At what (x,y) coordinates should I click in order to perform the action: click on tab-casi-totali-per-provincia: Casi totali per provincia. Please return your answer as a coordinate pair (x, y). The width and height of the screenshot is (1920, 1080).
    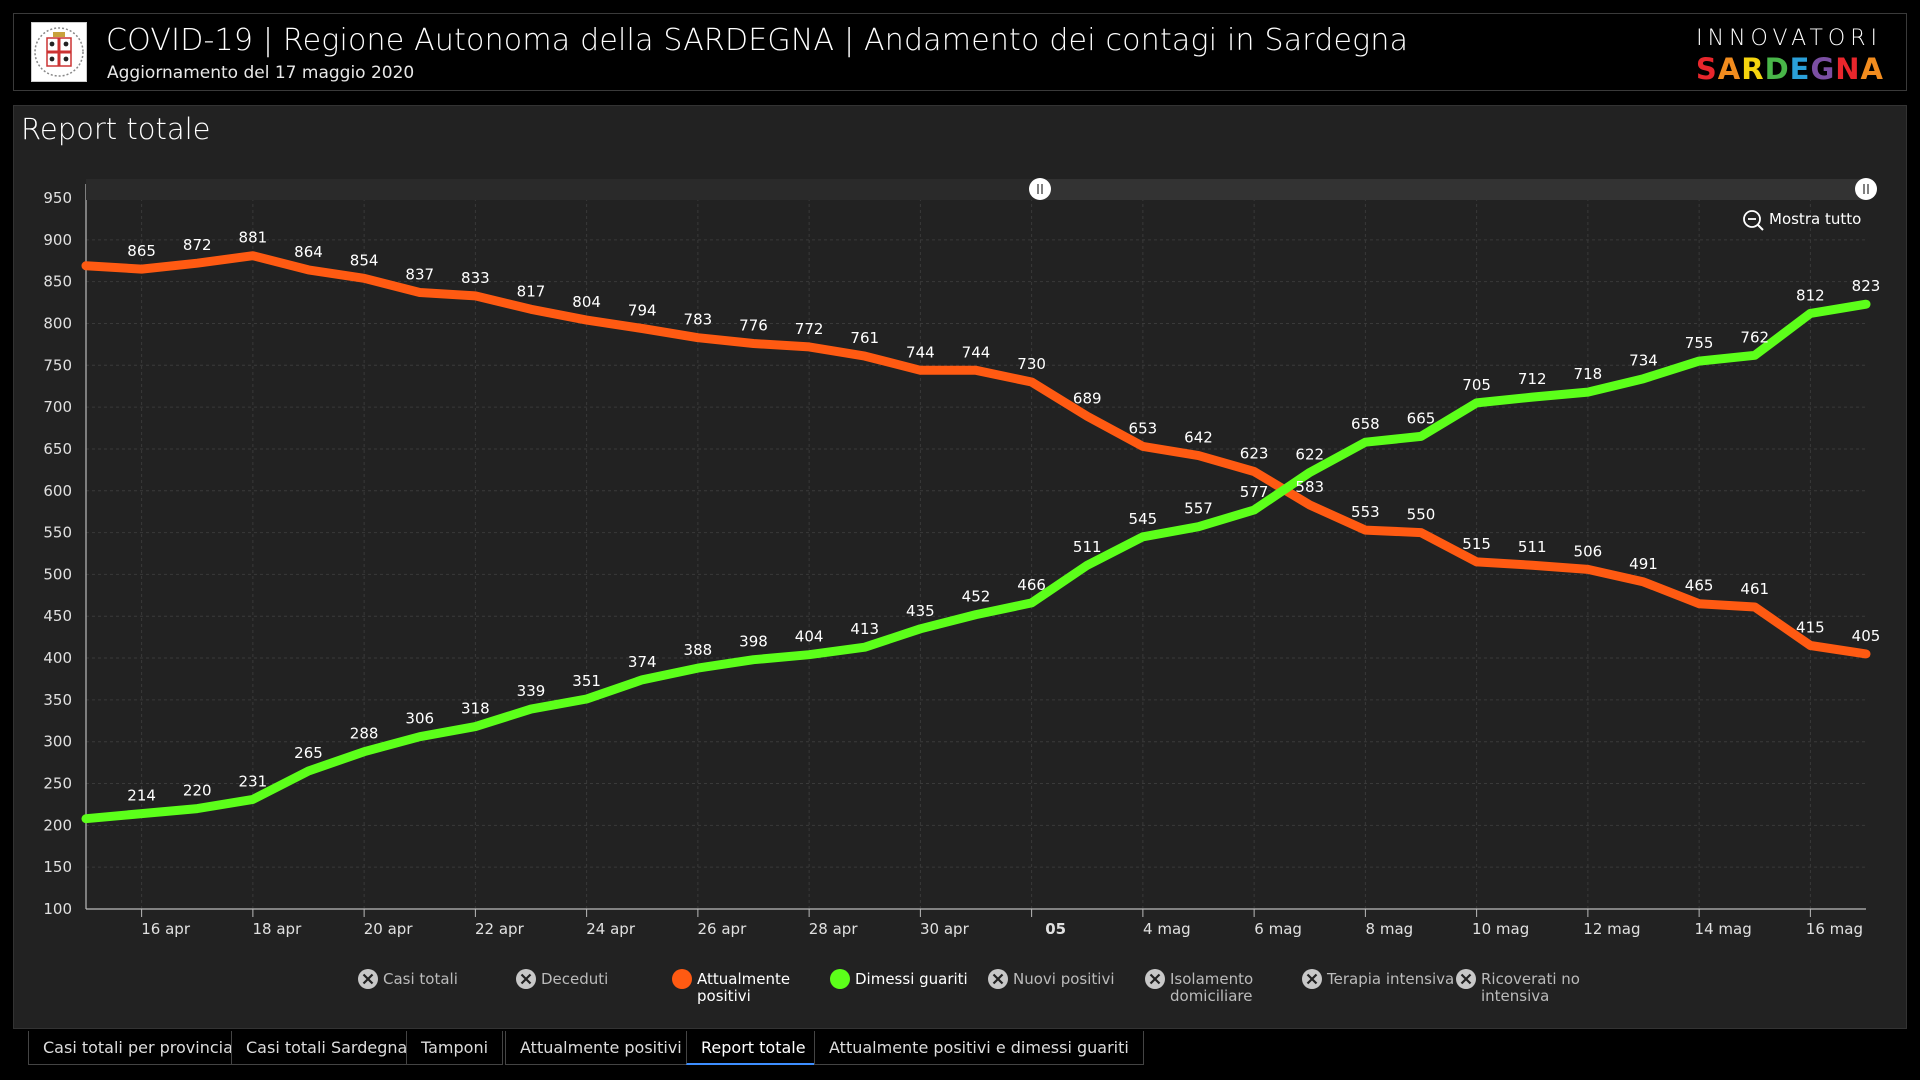
    Looking at the image, I should click on (138, 1048).